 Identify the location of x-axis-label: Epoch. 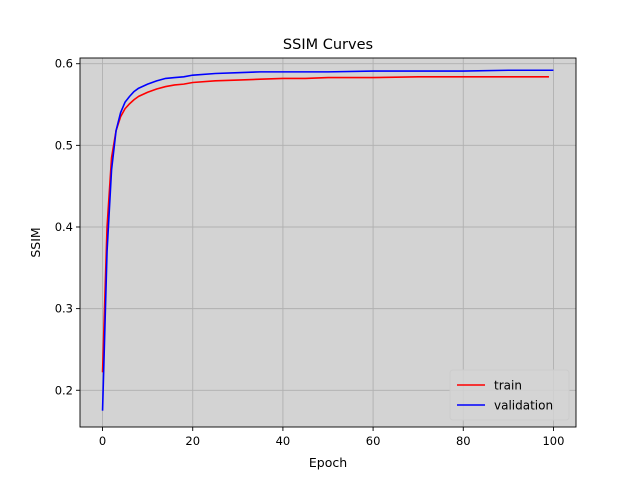
(328, 462).